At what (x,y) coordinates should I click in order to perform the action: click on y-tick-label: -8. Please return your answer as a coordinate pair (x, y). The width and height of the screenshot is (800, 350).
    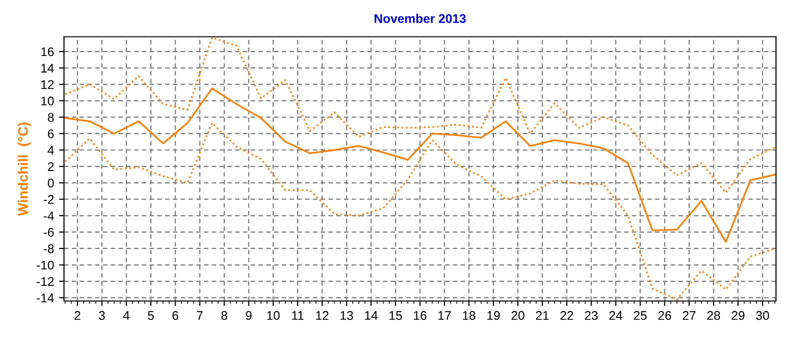
    Looking at the image, I should click on (49, 249).